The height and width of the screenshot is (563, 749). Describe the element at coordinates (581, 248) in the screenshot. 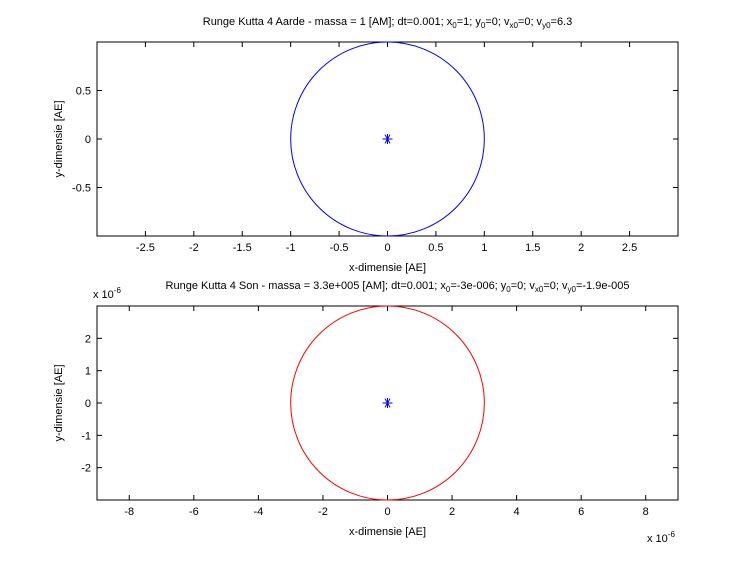

I see `subplot-1-xtick-label: 2` at that location.